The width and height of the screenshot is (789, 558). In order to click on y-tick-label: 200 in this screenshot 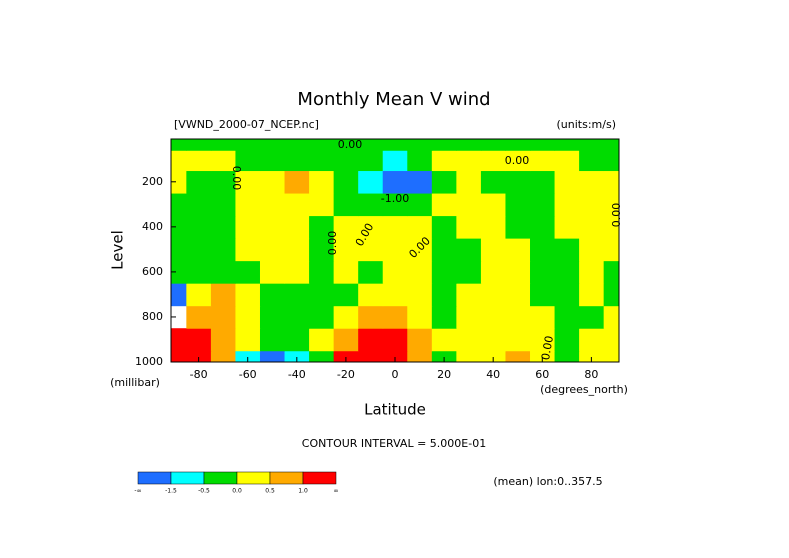, I will do `click(152, 181)`.